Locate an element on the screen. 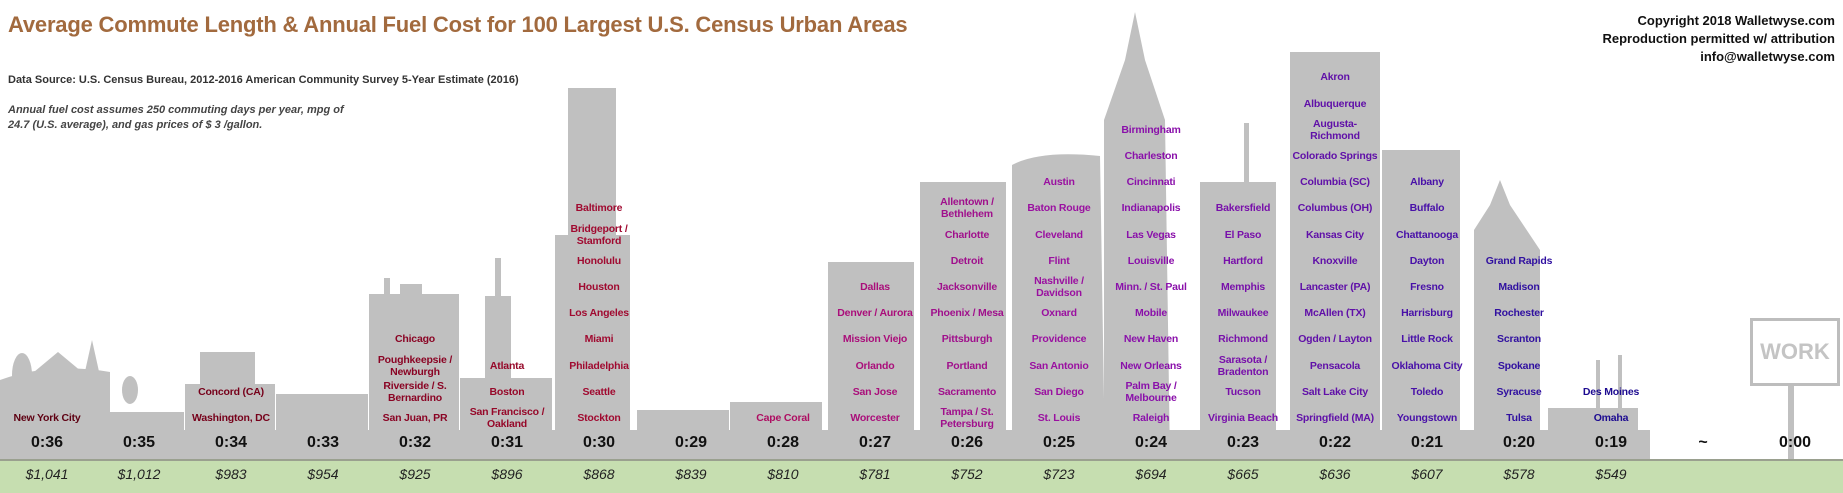 The height and width of the screenshot is (493, 1843). commute-time-label: 0:28 is located at coordinates (783, 442).